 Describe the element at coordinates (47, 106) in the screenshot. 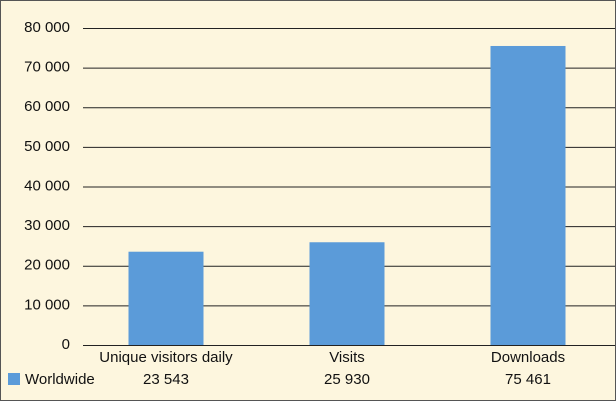

I see `y-tick-label: 60 000` at that location.